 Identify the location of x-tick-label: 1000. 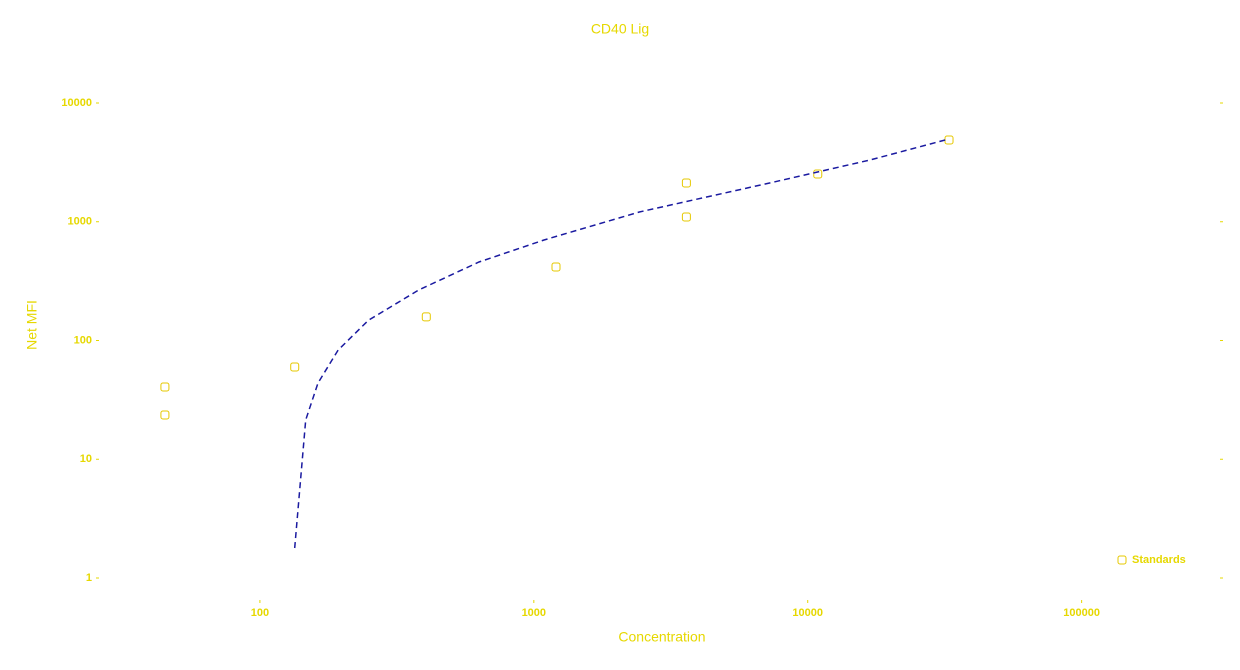
(534, 613).